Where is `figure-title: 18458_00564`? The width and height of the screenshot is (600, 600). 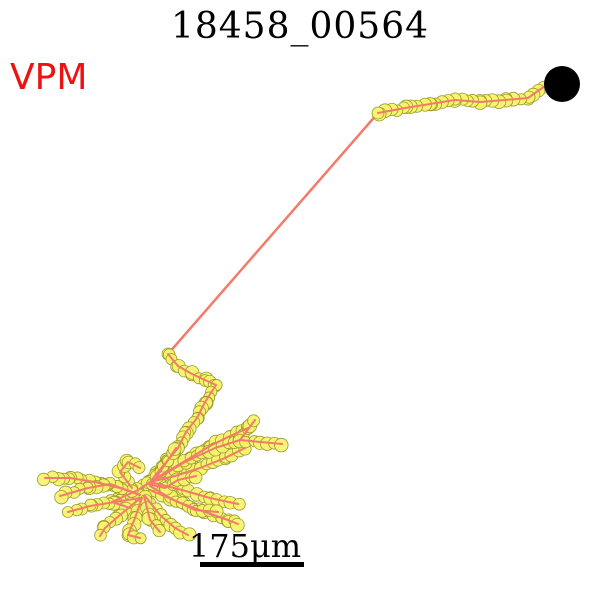
figure-title: 18458_00564 is located at coordinates (300, 26).